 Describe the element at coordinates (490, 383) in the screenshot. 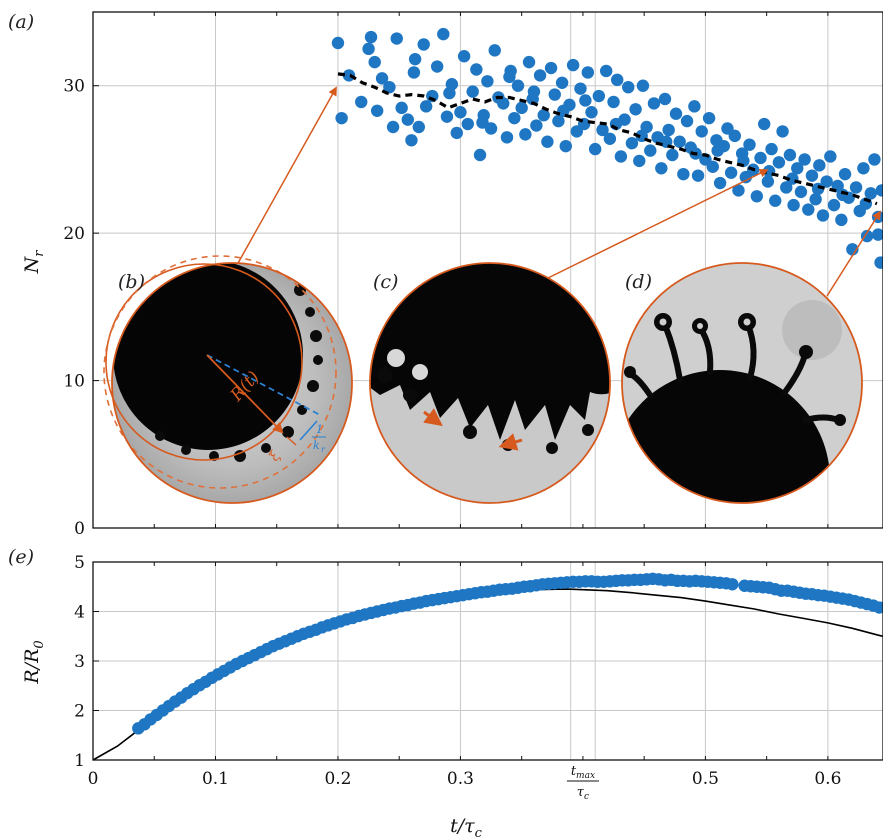

I see `inset-c: (c)` at that location.